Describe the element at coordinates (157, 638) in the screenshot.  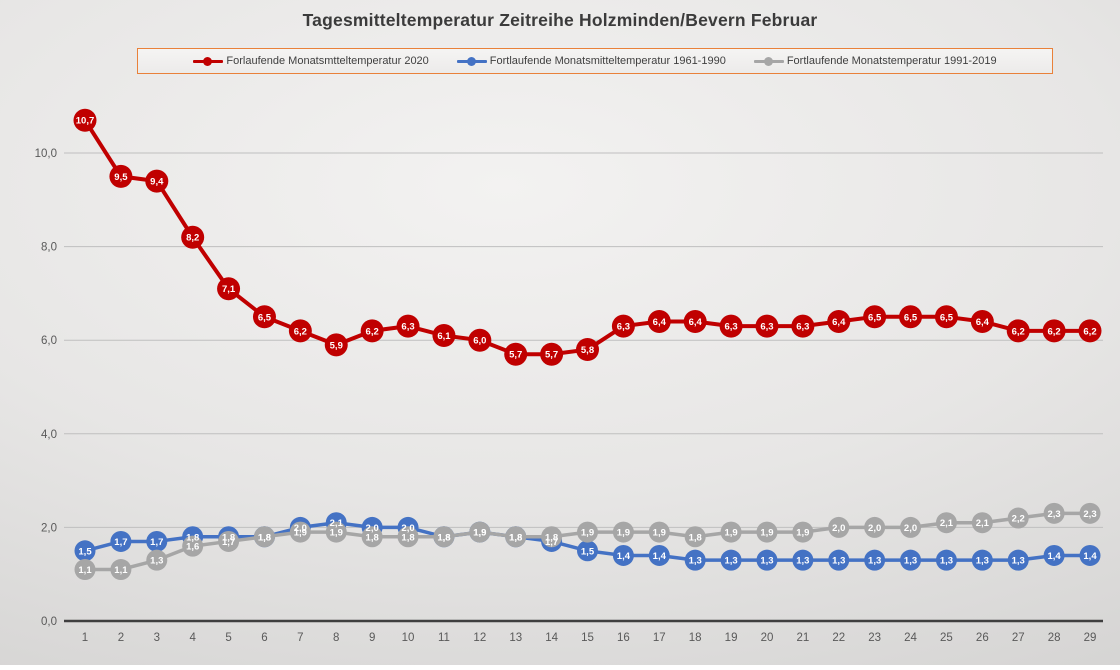
I see `x-axis-tick-label: 3` at that location.